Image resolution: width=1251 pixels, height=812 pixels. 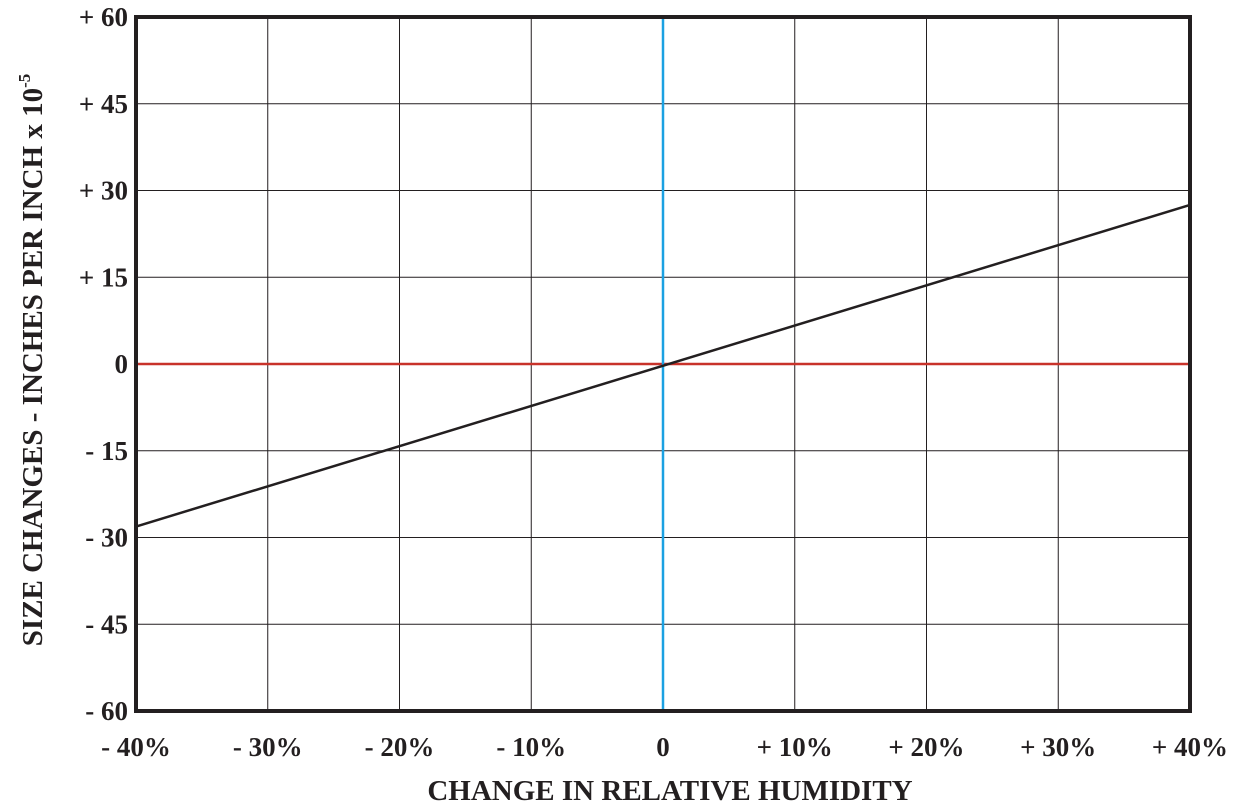 What do you see at coordinates (1190, 747) in the screenshot?
I see `x-tick-label: + 40%` at bounding box center [1190, 747].